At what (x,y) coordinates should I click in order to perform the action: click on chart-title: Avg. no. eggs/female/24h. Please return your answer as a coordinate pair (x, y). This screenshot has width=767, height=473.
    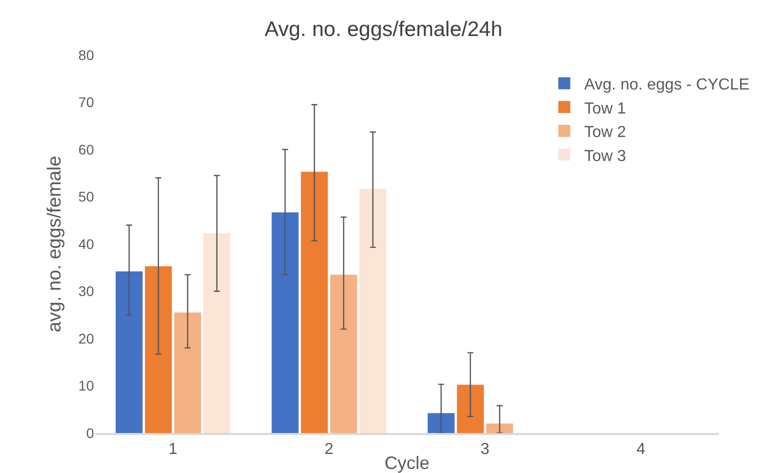
    Looking at the image, I should click on (383, 29).